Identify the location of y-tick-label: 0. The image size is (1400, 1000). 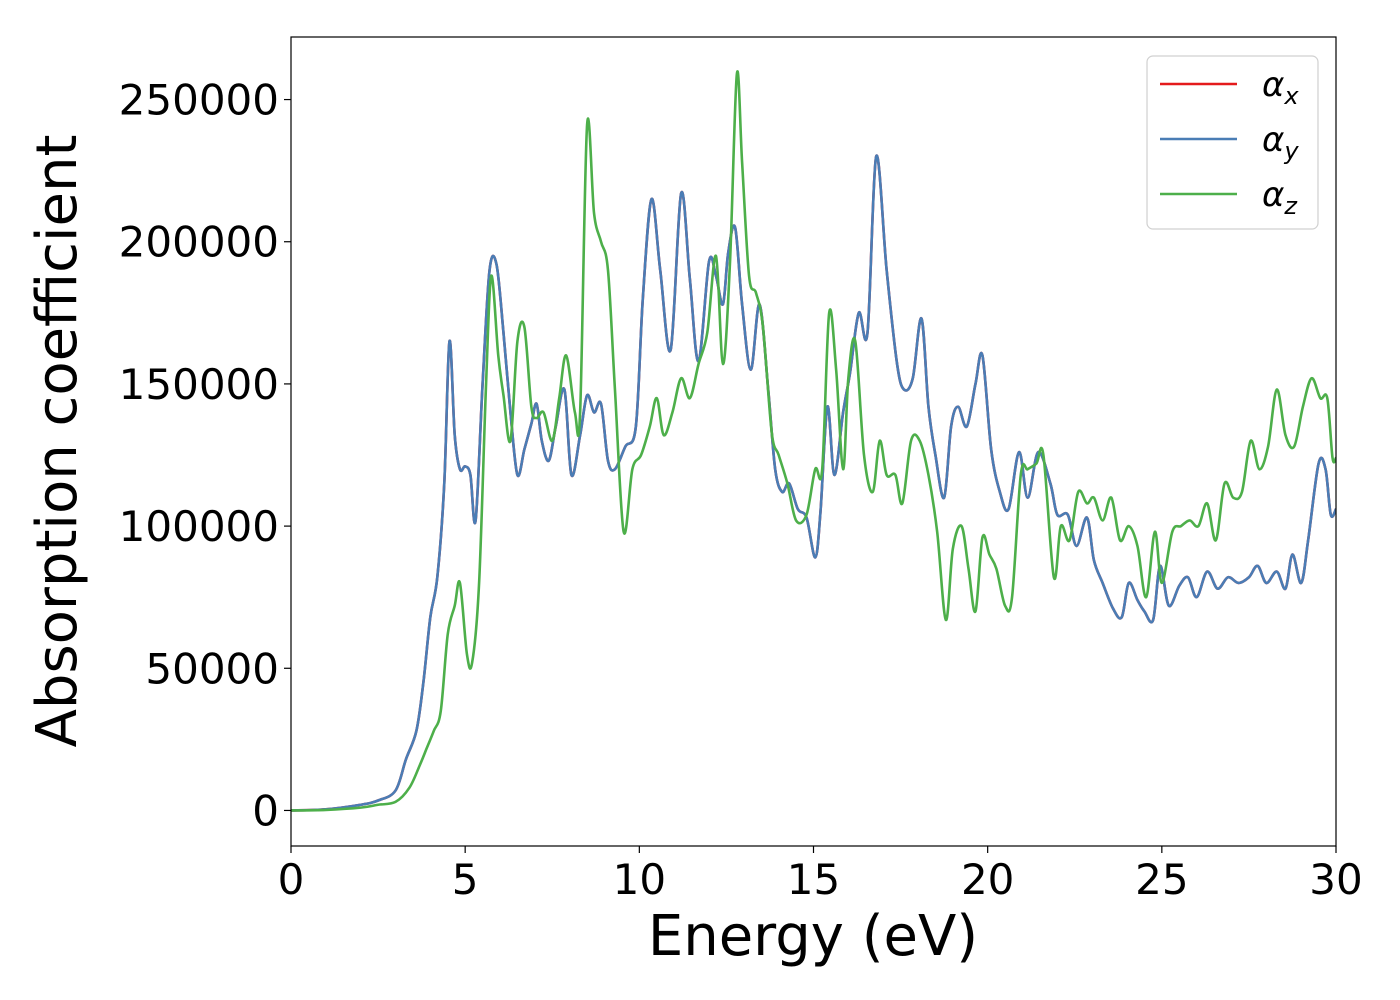
(265, 810).